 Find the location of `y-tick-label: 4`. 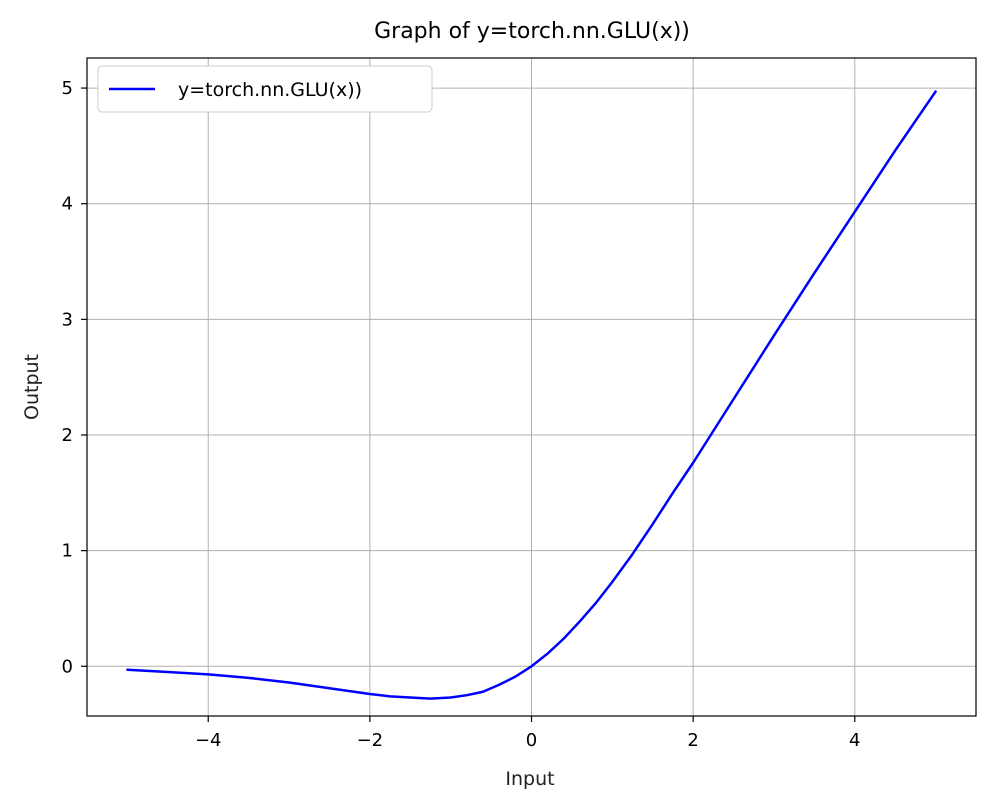

y-tick-label: 4 is located at coordinates (67, 204).